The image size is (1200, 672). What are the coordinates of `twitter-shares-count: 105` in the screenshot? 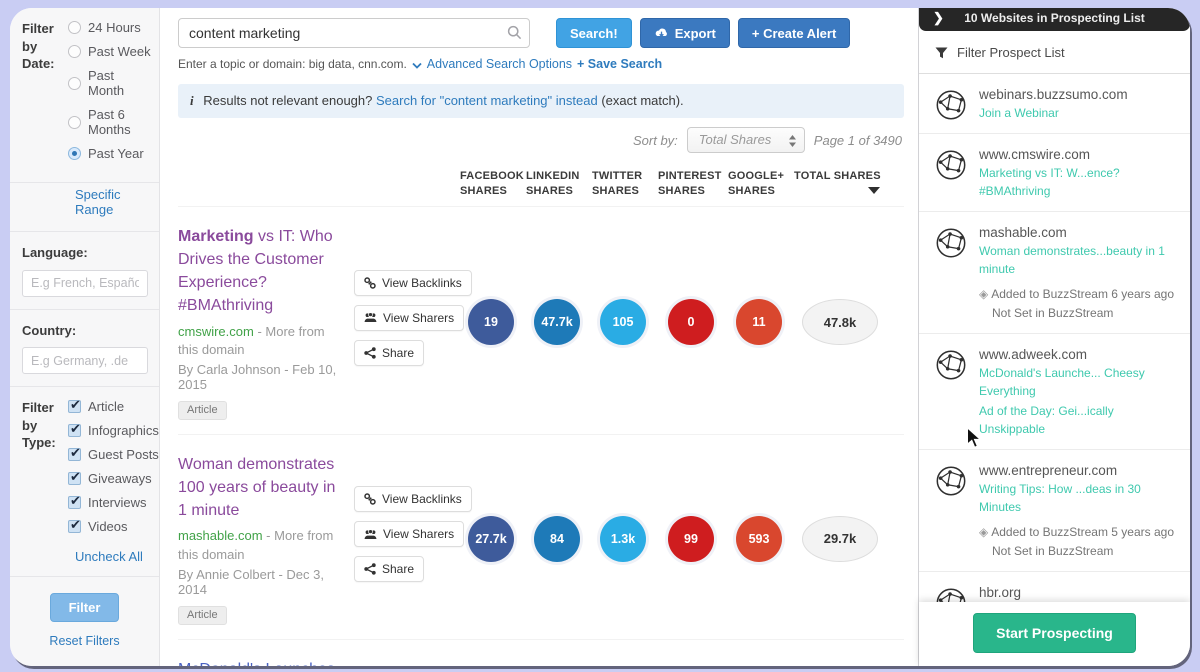 It's located at (623, 322).